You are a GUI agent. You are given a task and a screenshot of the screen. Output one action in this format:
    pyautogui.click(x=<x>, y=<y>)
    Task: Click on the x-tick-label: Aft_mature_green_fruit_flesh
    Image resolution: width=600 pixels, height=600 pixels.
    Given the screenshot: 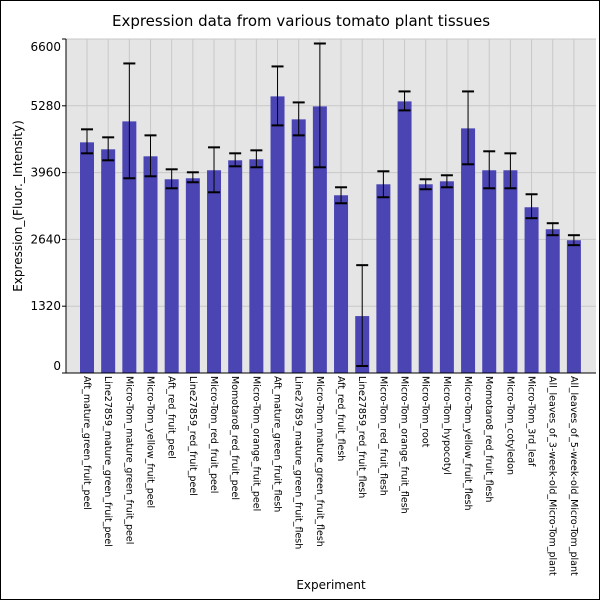 What is the action you would take?
    pyautogui.click(x=277, y=444)
    